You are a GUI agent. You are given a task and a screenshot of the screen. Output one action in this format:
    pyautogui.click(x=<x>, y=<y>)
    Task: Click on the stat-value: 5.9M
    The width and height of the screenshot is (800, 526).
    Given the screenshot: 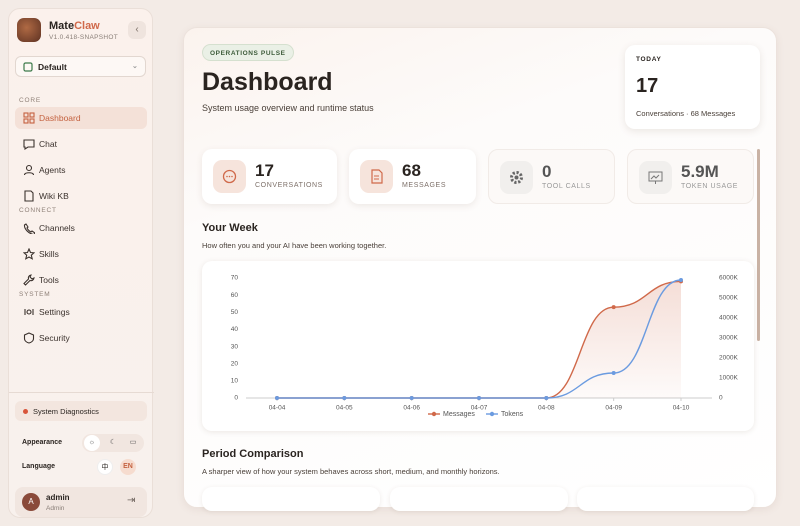 What is the action you would take?
    pyautogui.click(x=700, y=171)
    